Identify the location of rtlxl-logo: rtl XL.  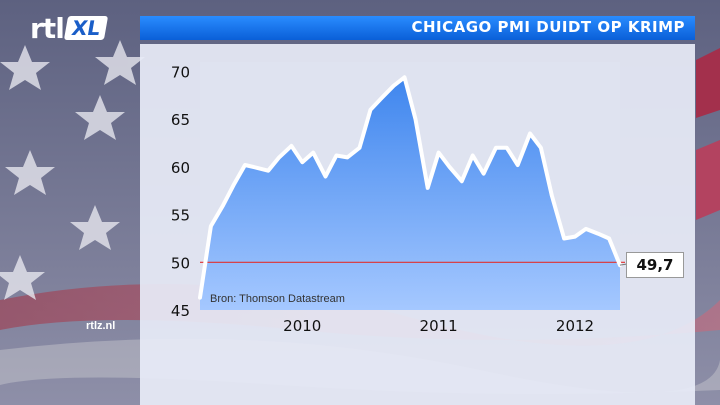
(69, 28).